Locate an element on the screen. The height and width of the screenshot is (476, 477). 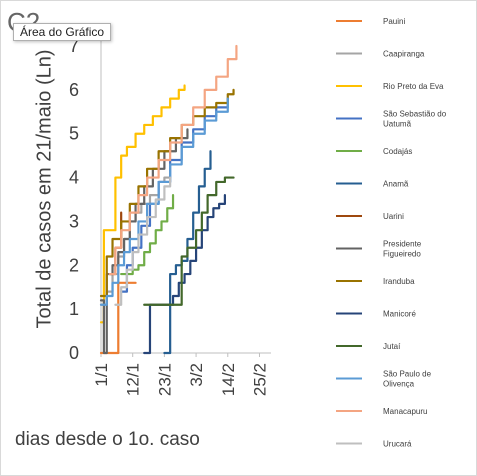
x-tick-label: 1/1 is located at coordinates (101, 375).